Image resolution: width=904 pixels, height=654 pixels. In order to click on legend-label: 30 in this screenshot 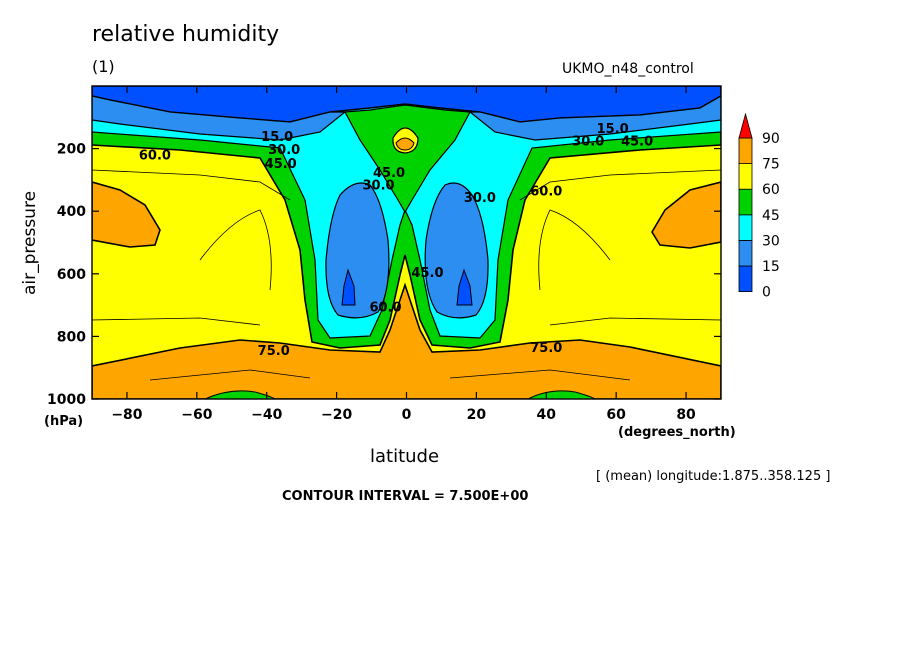, I will do `click(771, 241)`.